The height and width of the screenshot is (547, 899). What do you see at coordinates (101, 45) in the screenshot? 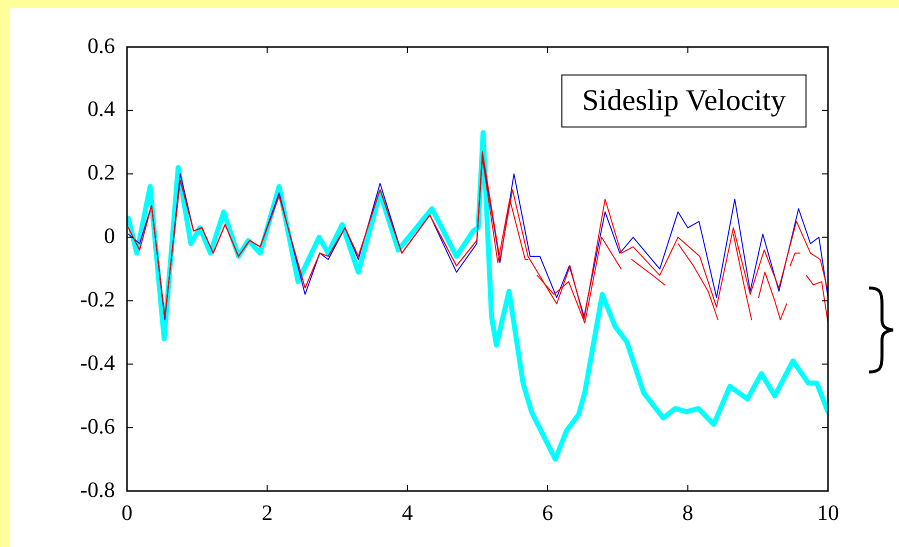
I see `y-tick-label: 0.6` at bounding box center [101, 45].